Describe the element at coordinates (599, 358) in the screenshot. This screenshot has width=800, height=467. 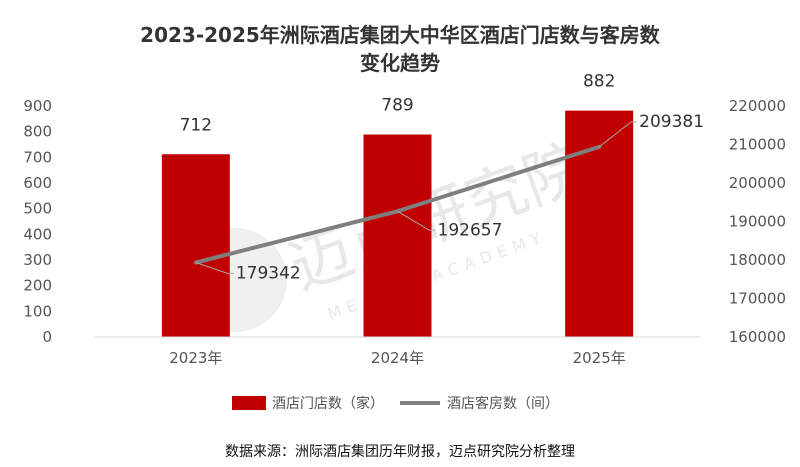
I see `x-tick-label: 2025年` at that location.